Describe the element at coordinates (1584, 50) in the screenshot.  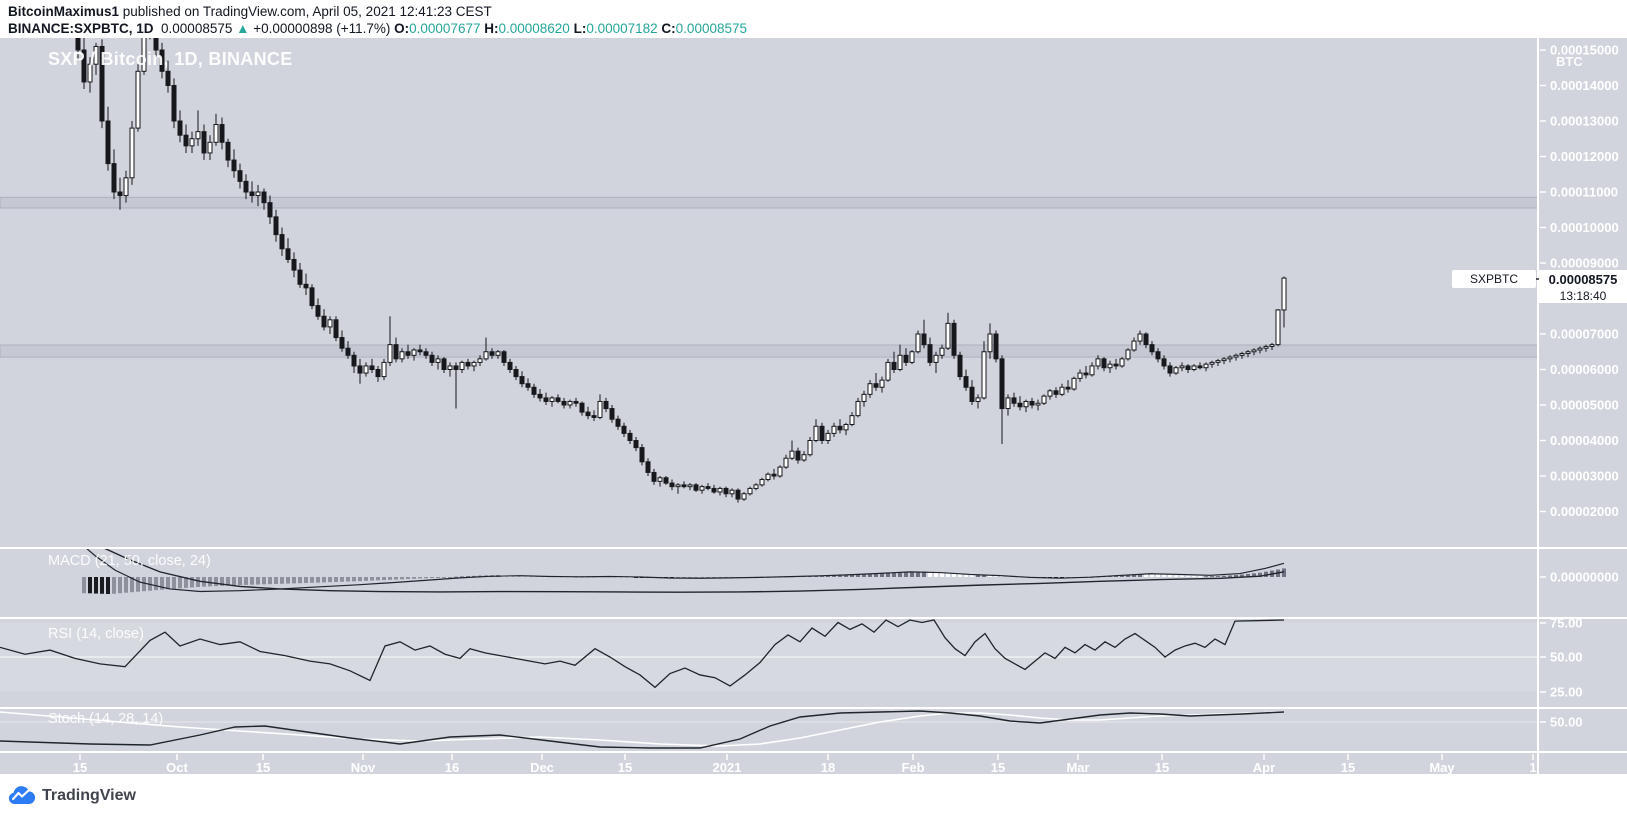
I see `svg-text: 0.00015000` at that location.